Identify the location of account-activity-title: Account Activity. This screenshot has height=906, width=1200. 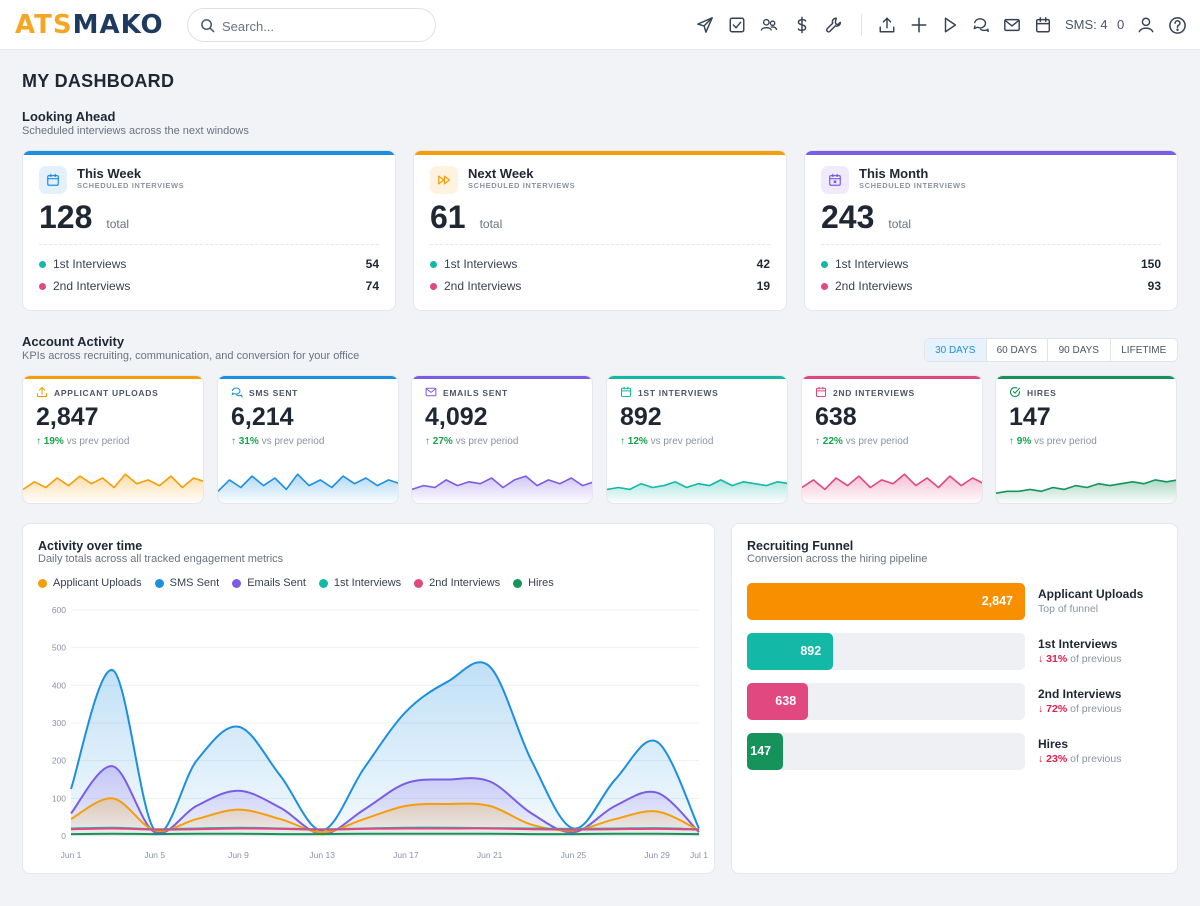
(73, 341).